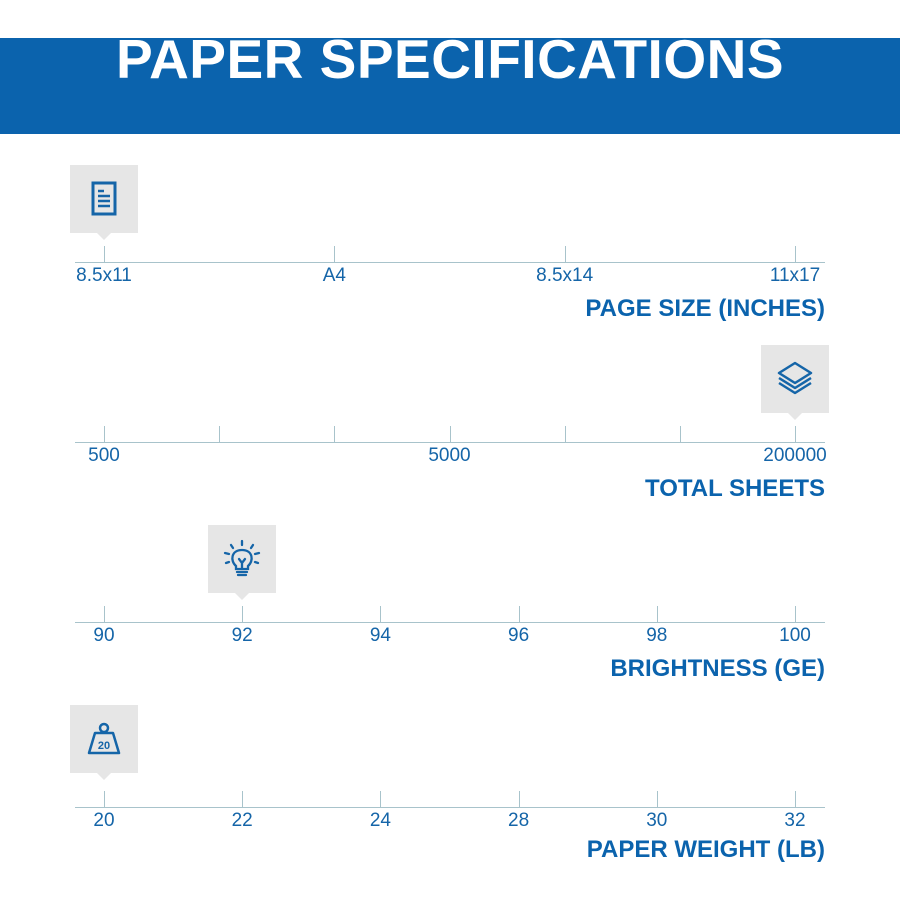 The image size is (900, 900). Describe the element at coordinates (565, 275) in the screenshot. I see `tick-label: 8.5x14` at that location.